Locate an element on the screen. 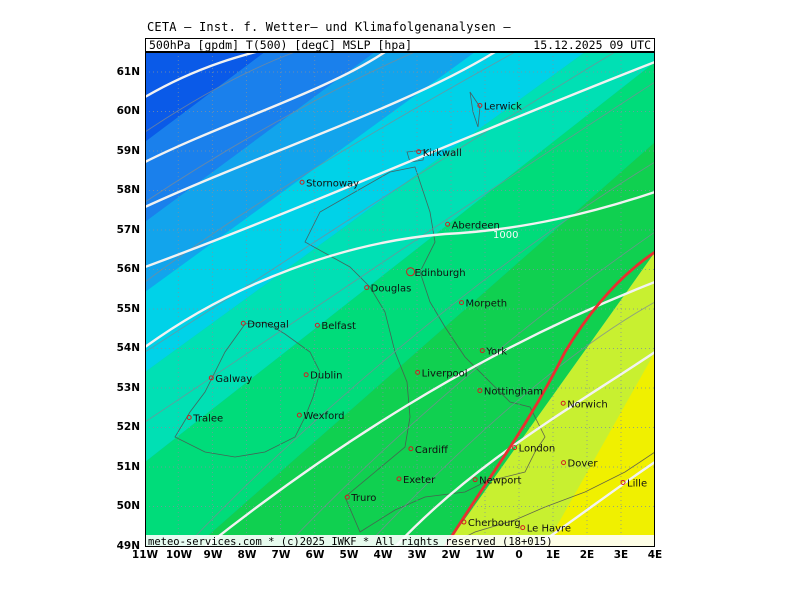 The width and height of the screenshot is (800, 600). lat-label: 60N is located at coordinates (128, 111).